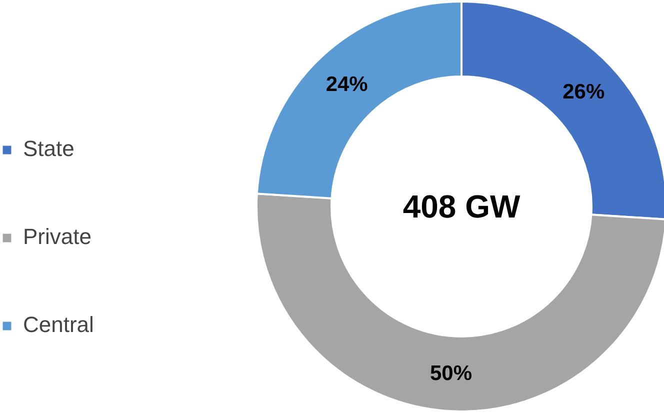 The image size is (664, 413). Describe the element at coordinates (583, 92) in the screenshot. I see `data-label: 26%` at that location.